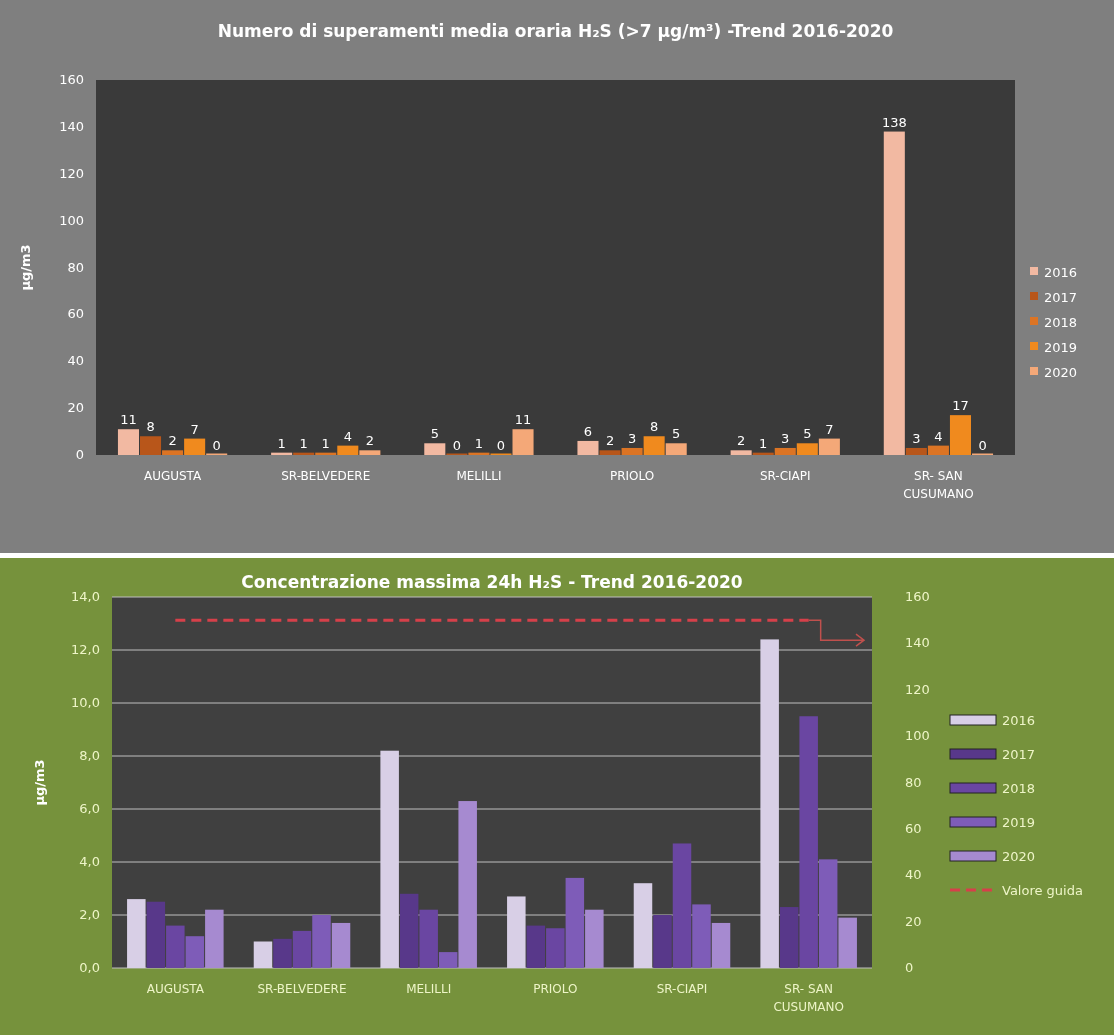 Image resolution: width=1114 pixels, height=1035 pixels. What do you see at coordinates (71, 220) in the screenshot?
I see `y-tick-label: 100` at bounding box center [71, 220].